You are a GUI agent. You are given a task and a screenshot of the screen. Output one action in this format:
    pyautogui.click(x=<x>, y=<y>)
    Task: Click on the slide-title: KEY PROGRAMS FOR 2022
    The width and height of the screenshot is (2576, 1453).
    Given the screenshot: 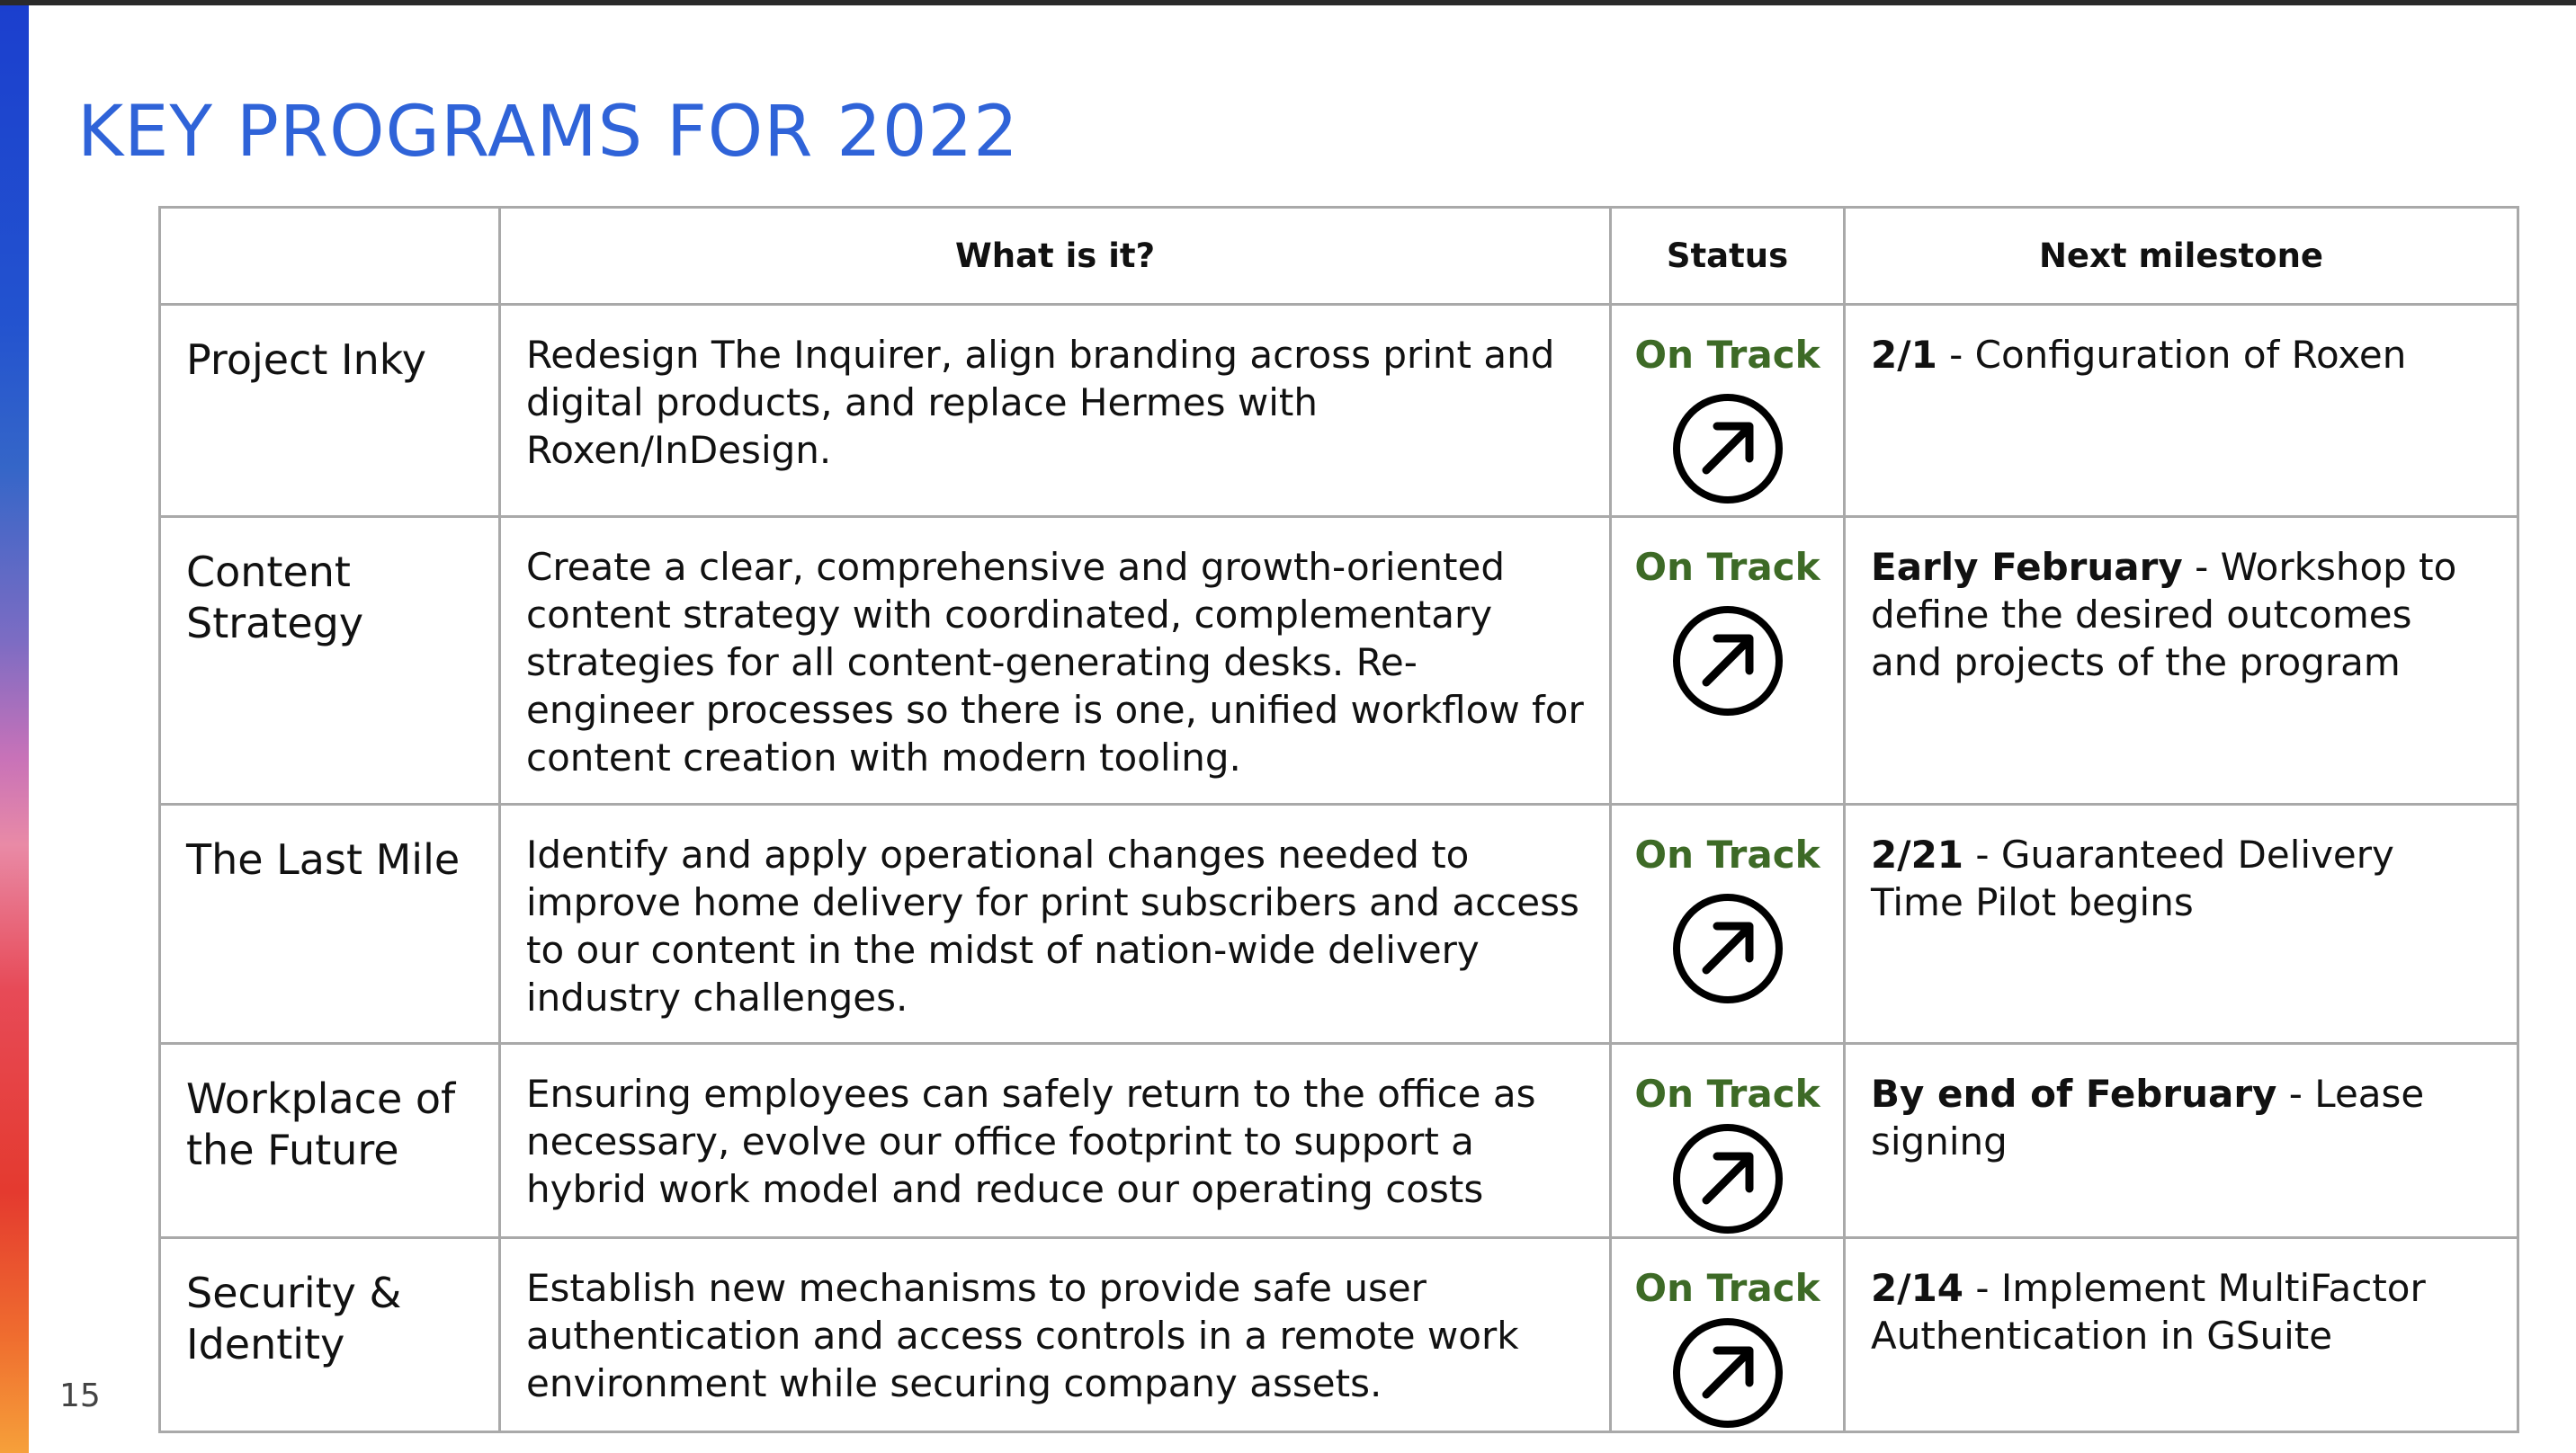 What is the action you would take?
    pyautogui.click(x=548, y=133)
    